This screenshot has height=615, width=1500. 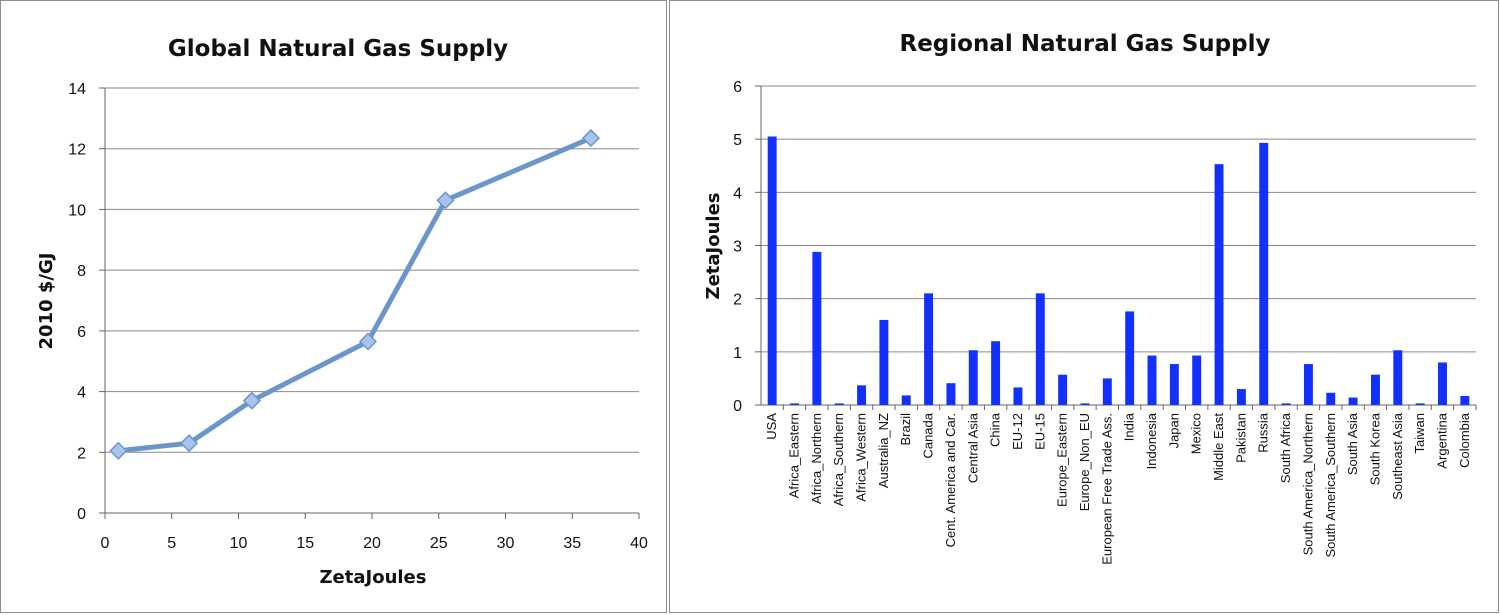 What do you see at coordinates (1285, 447) in the screenshot?
I see `category-label: South Africa` at bounding box center [1285, 447].